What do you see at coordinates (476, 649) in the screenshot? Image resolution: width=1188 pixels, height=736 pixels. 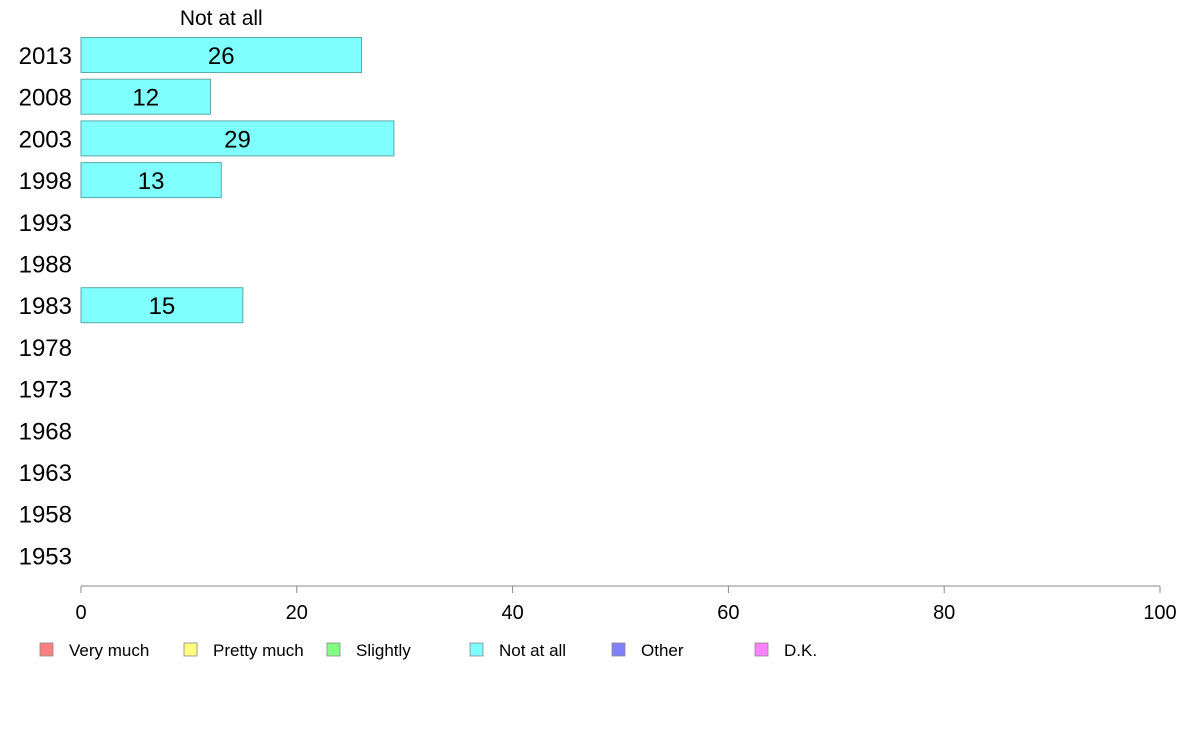 I see `legend-swatch-not-at-all` at bounding box center [476, 649].